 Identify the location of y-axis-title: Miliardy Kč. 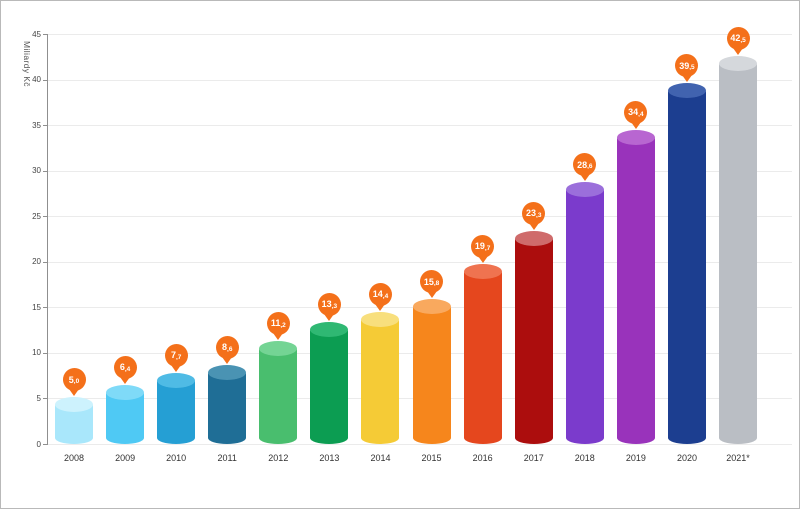
(27, 64).